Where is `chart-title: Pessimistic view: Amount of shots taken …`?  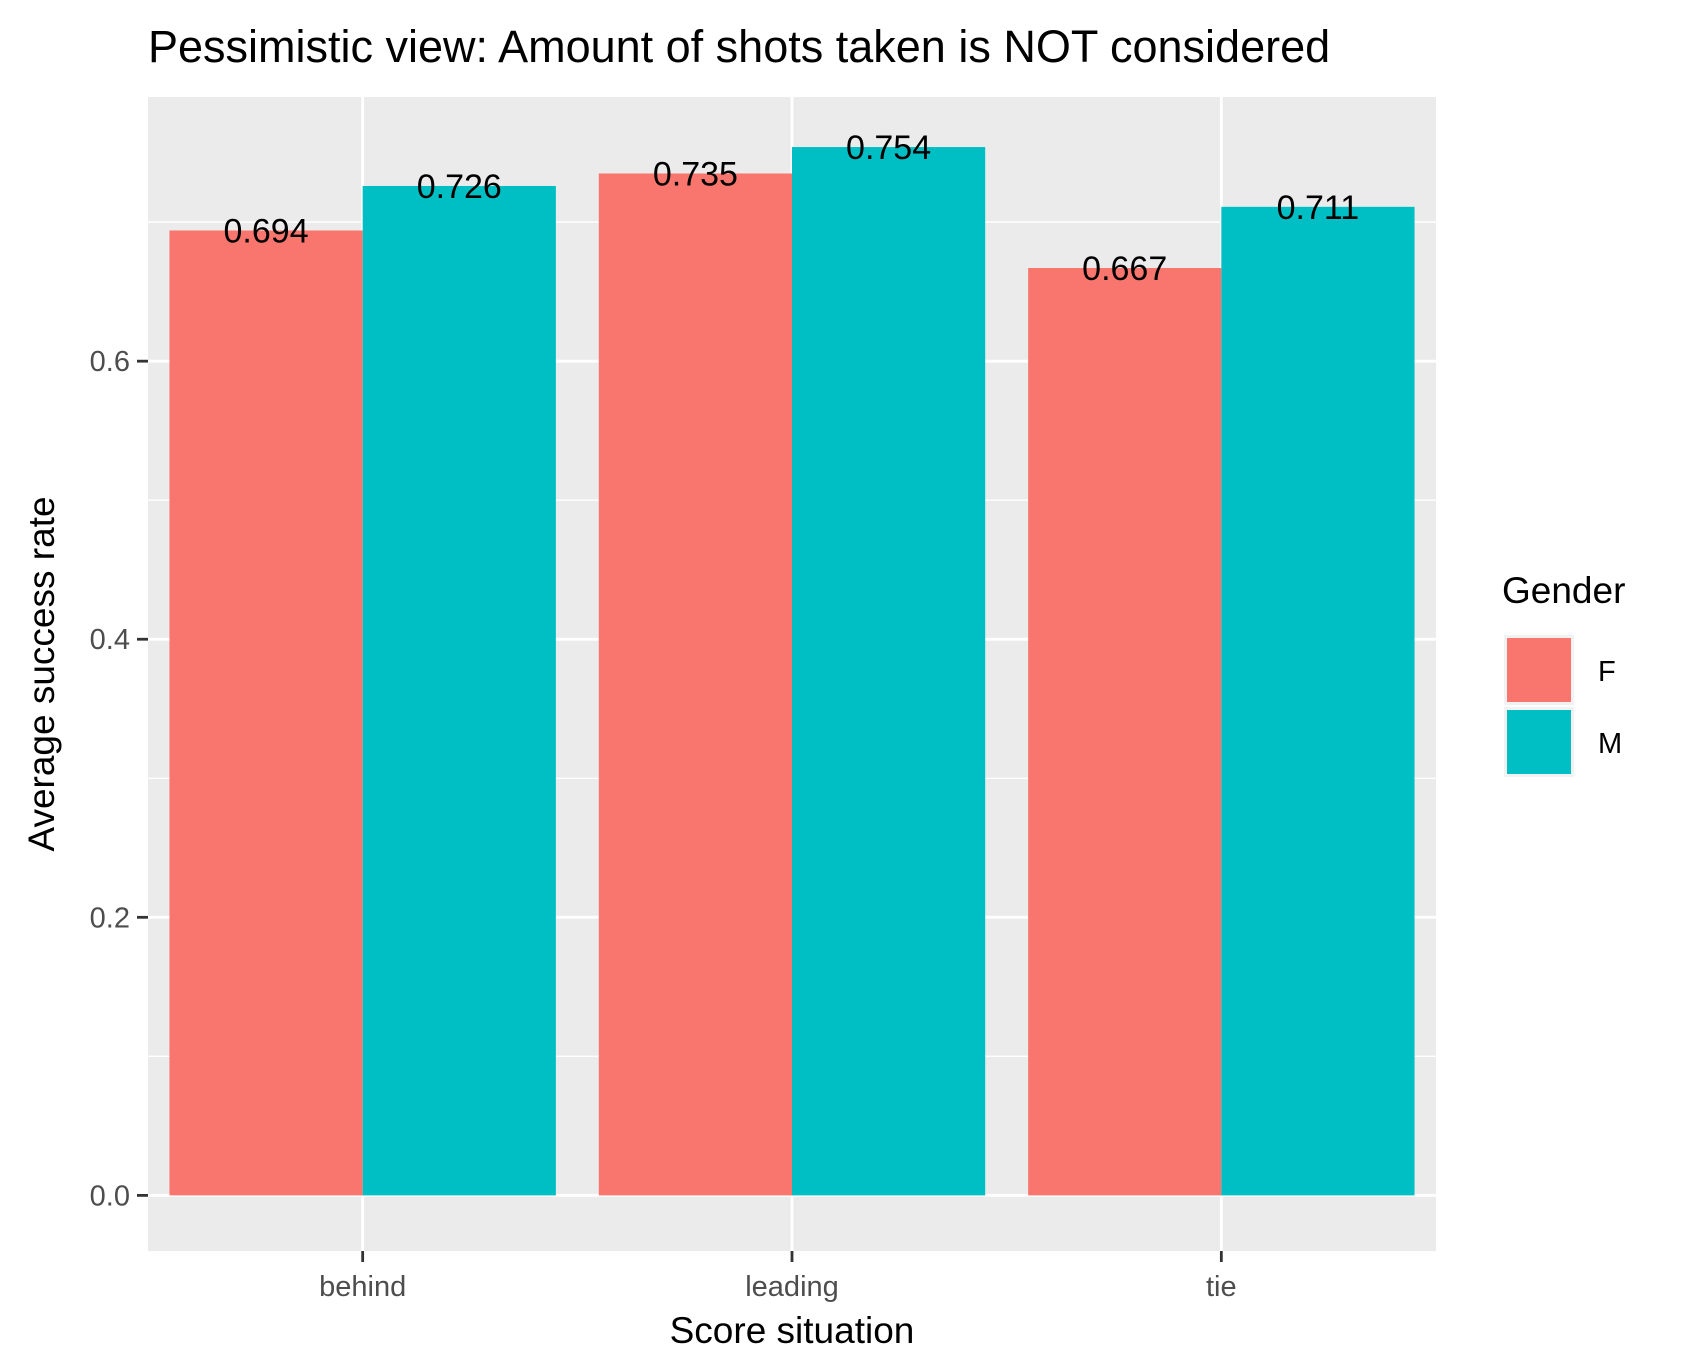 chart-title: Pessimistic view: Amount of shots taken … is located at coordinates (739, 46).